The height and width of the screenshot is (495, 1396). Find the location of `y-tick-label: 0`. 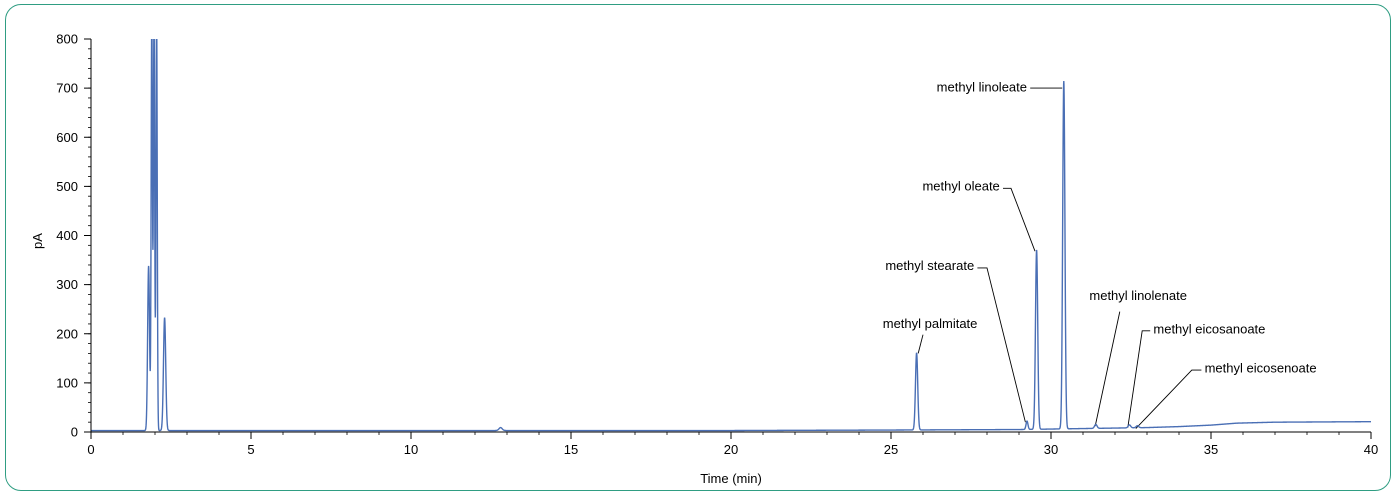

y-tick-label: 0 is located at coordinates (74, 432).